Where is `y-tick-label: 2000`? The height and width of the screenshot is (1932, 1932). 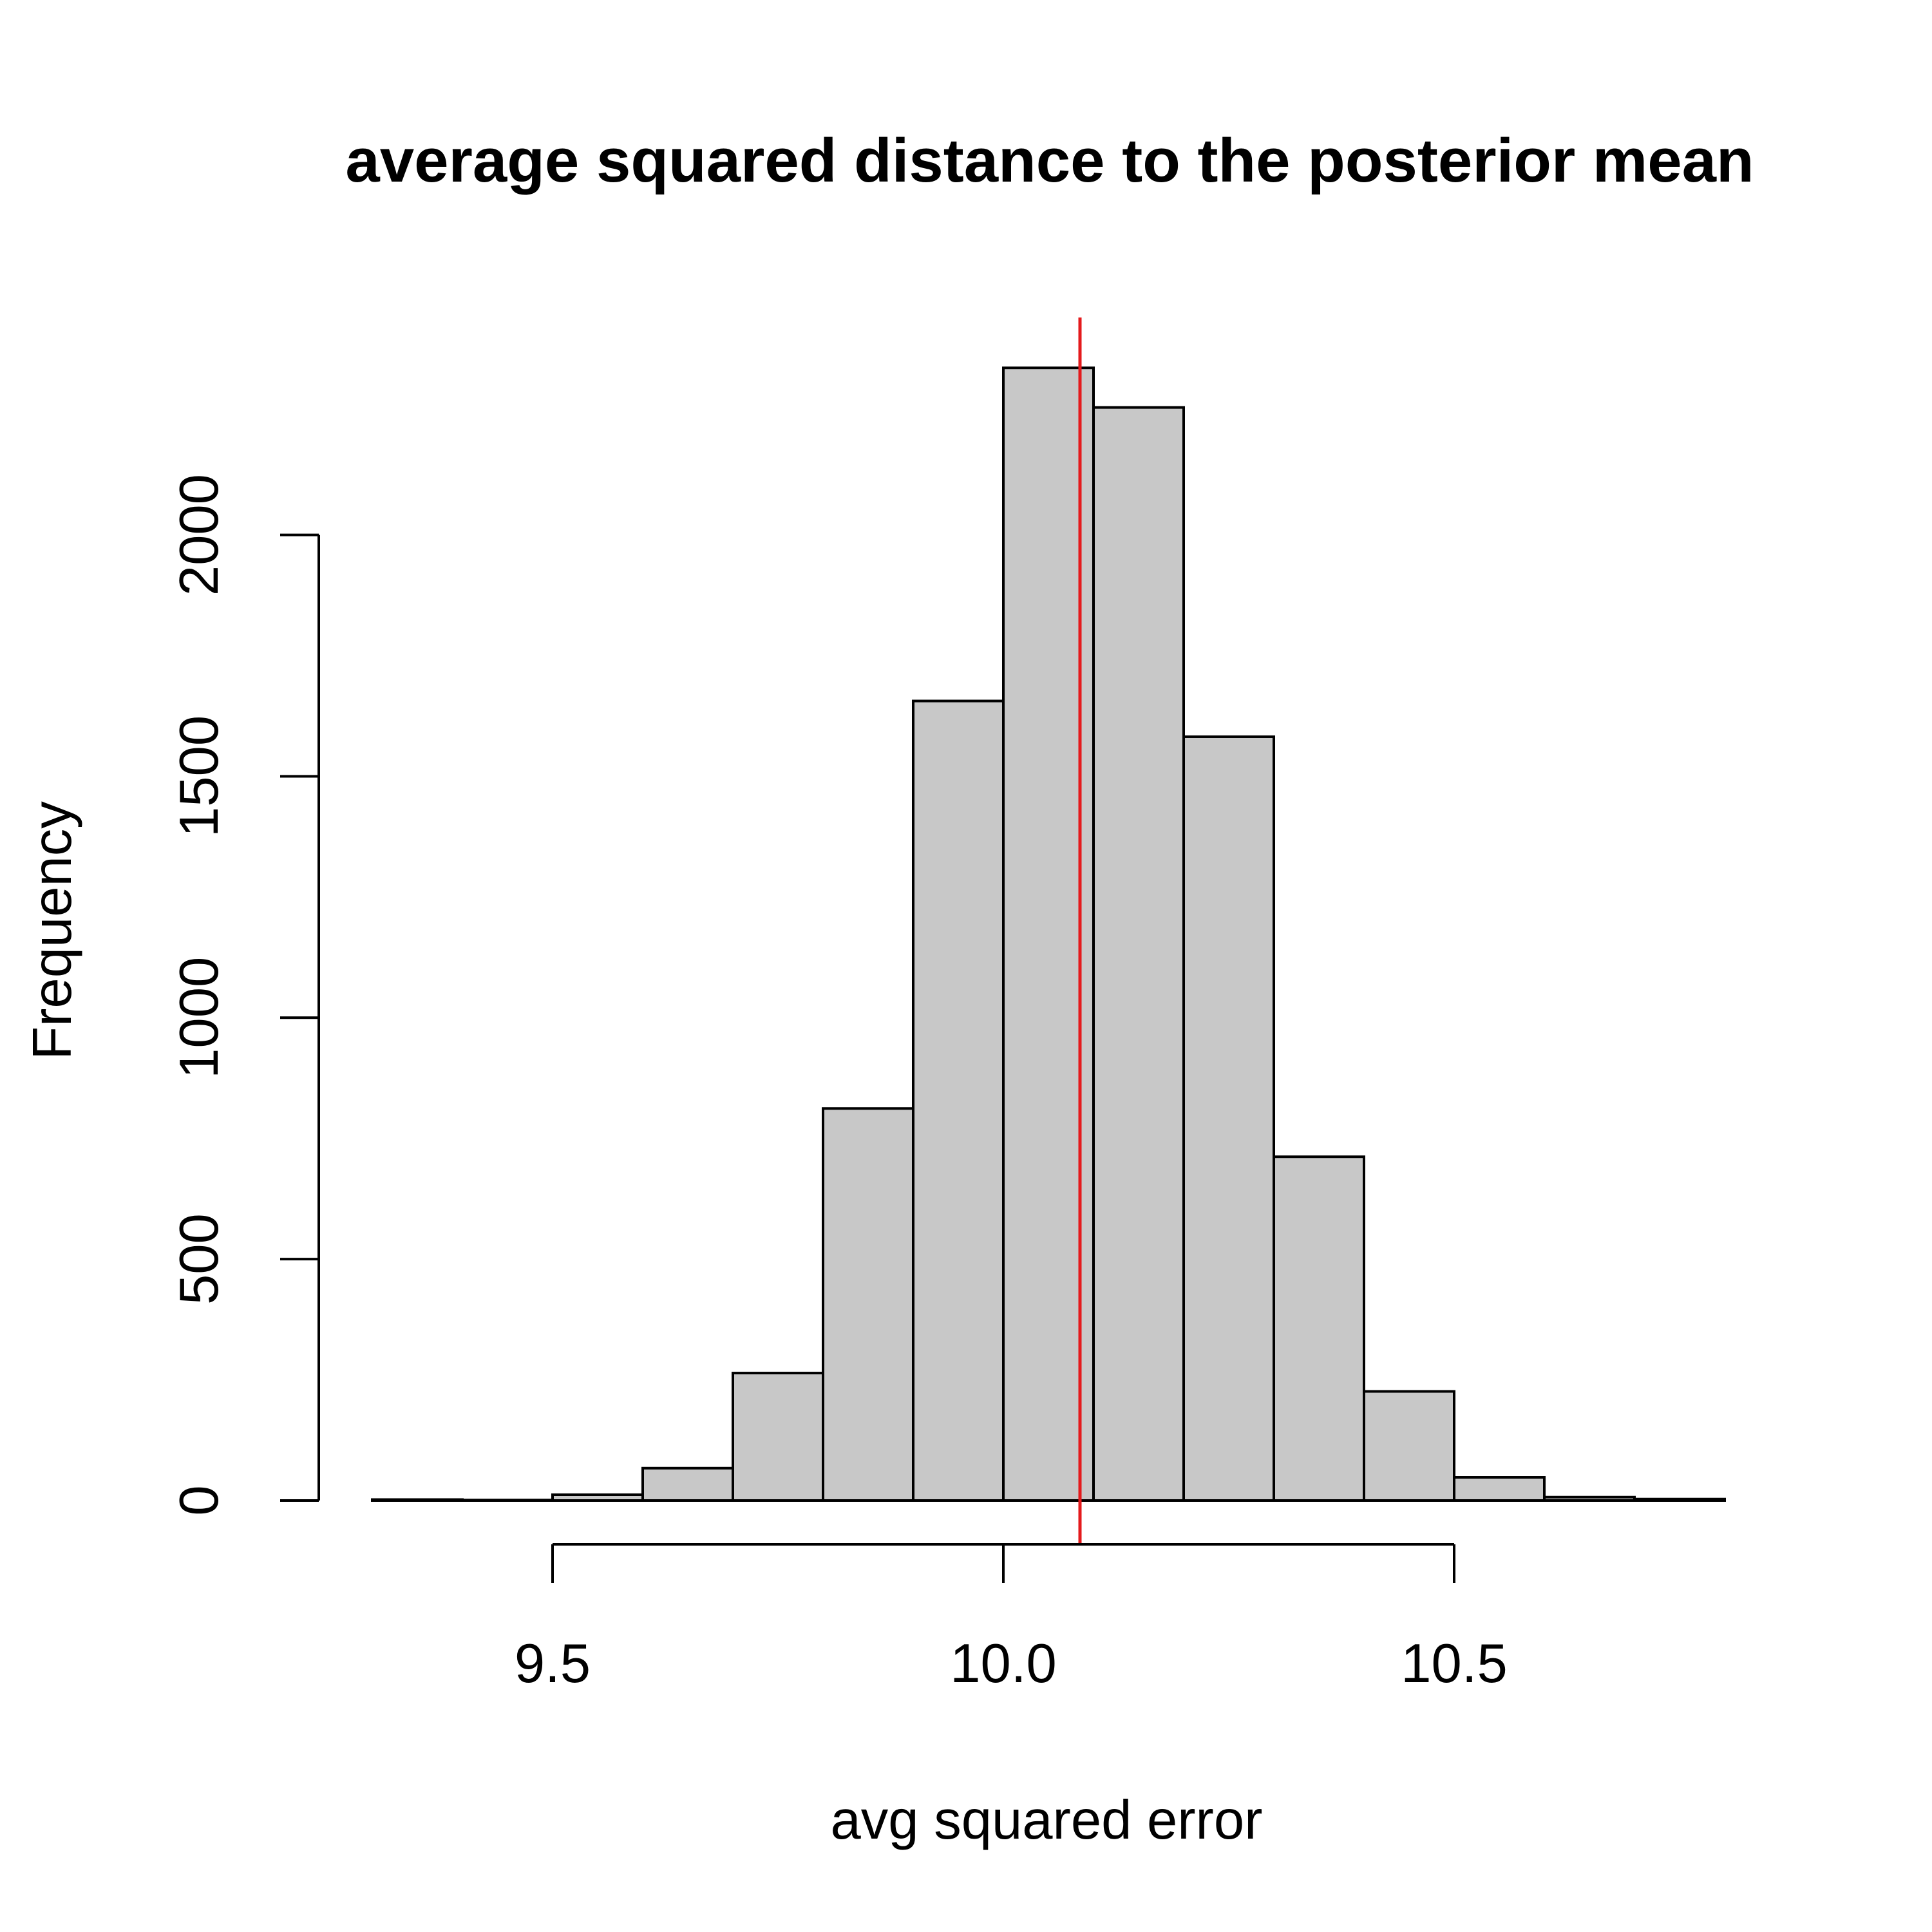
y-tick-label: 2000 is located at coordinates (199, 535).